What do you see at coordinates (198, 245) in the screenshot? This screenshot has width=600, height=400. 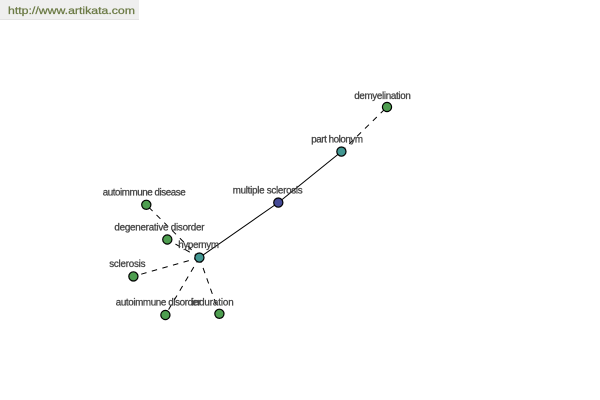 I see `svg-text: hypernym` at bounding box center [198, 245].